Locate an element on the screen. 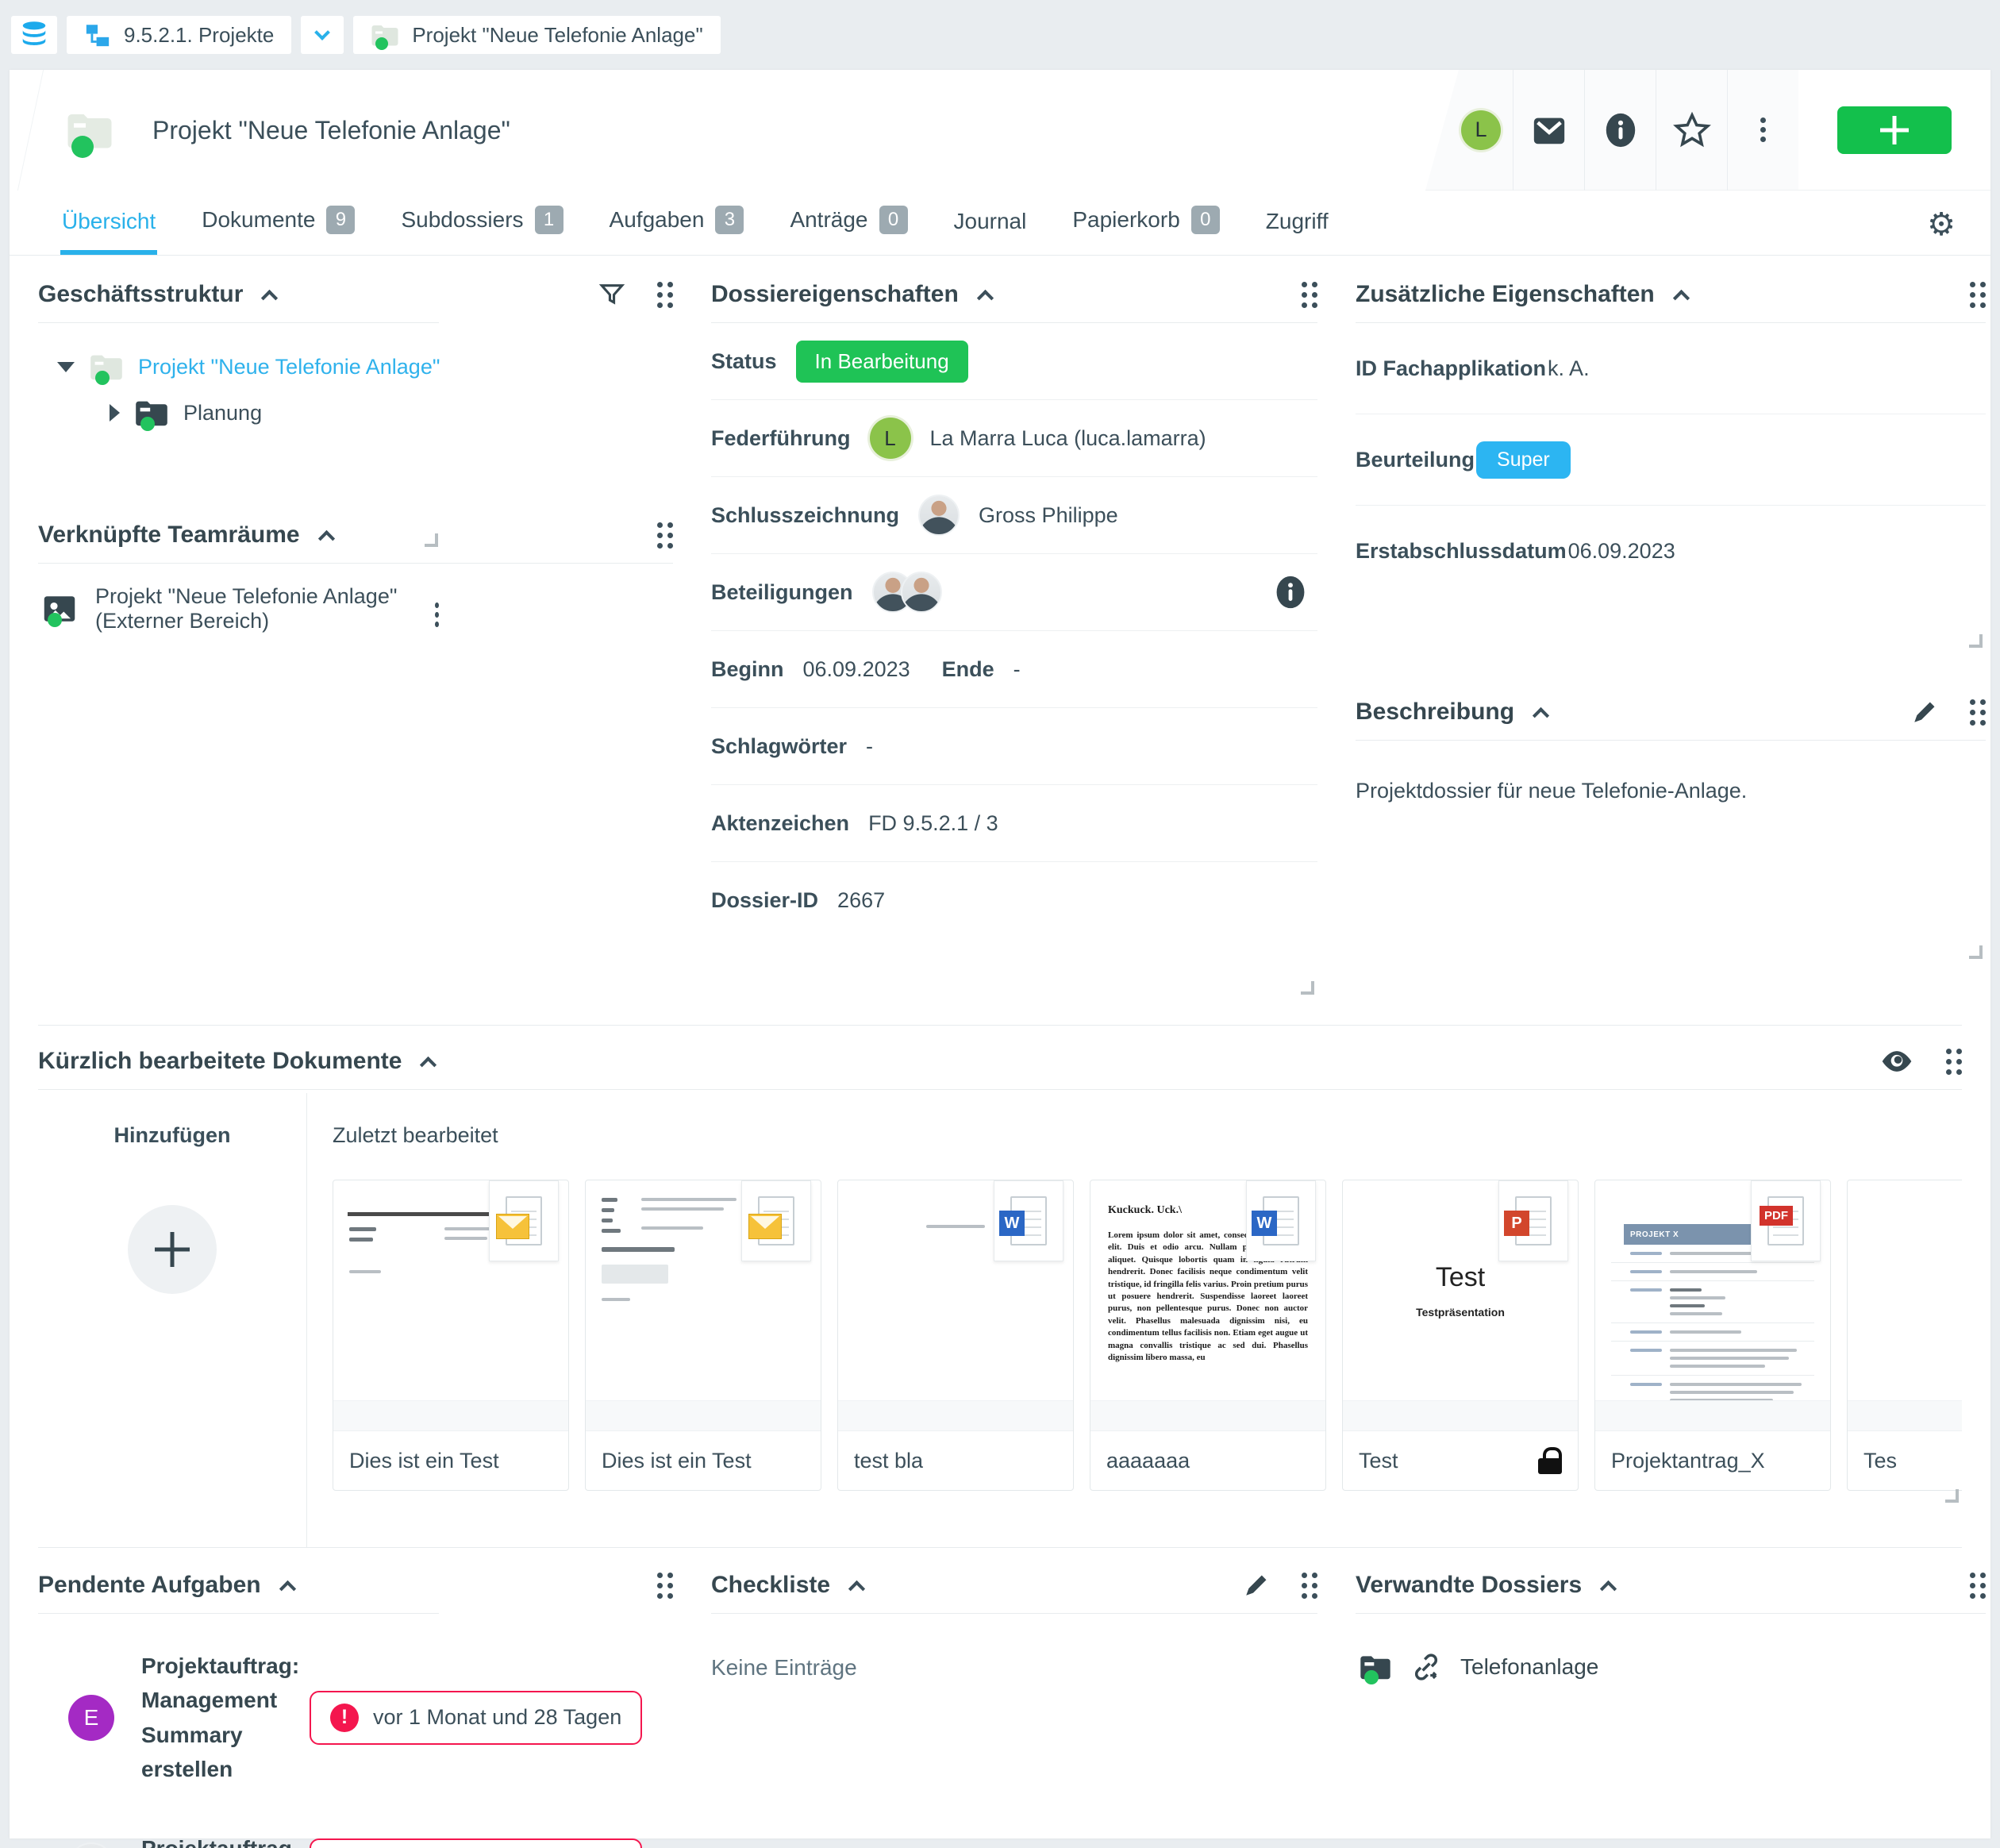 This screenshot has height=1848, width=2000. expanded-arrow-icon is located at coordinates (66, 366).